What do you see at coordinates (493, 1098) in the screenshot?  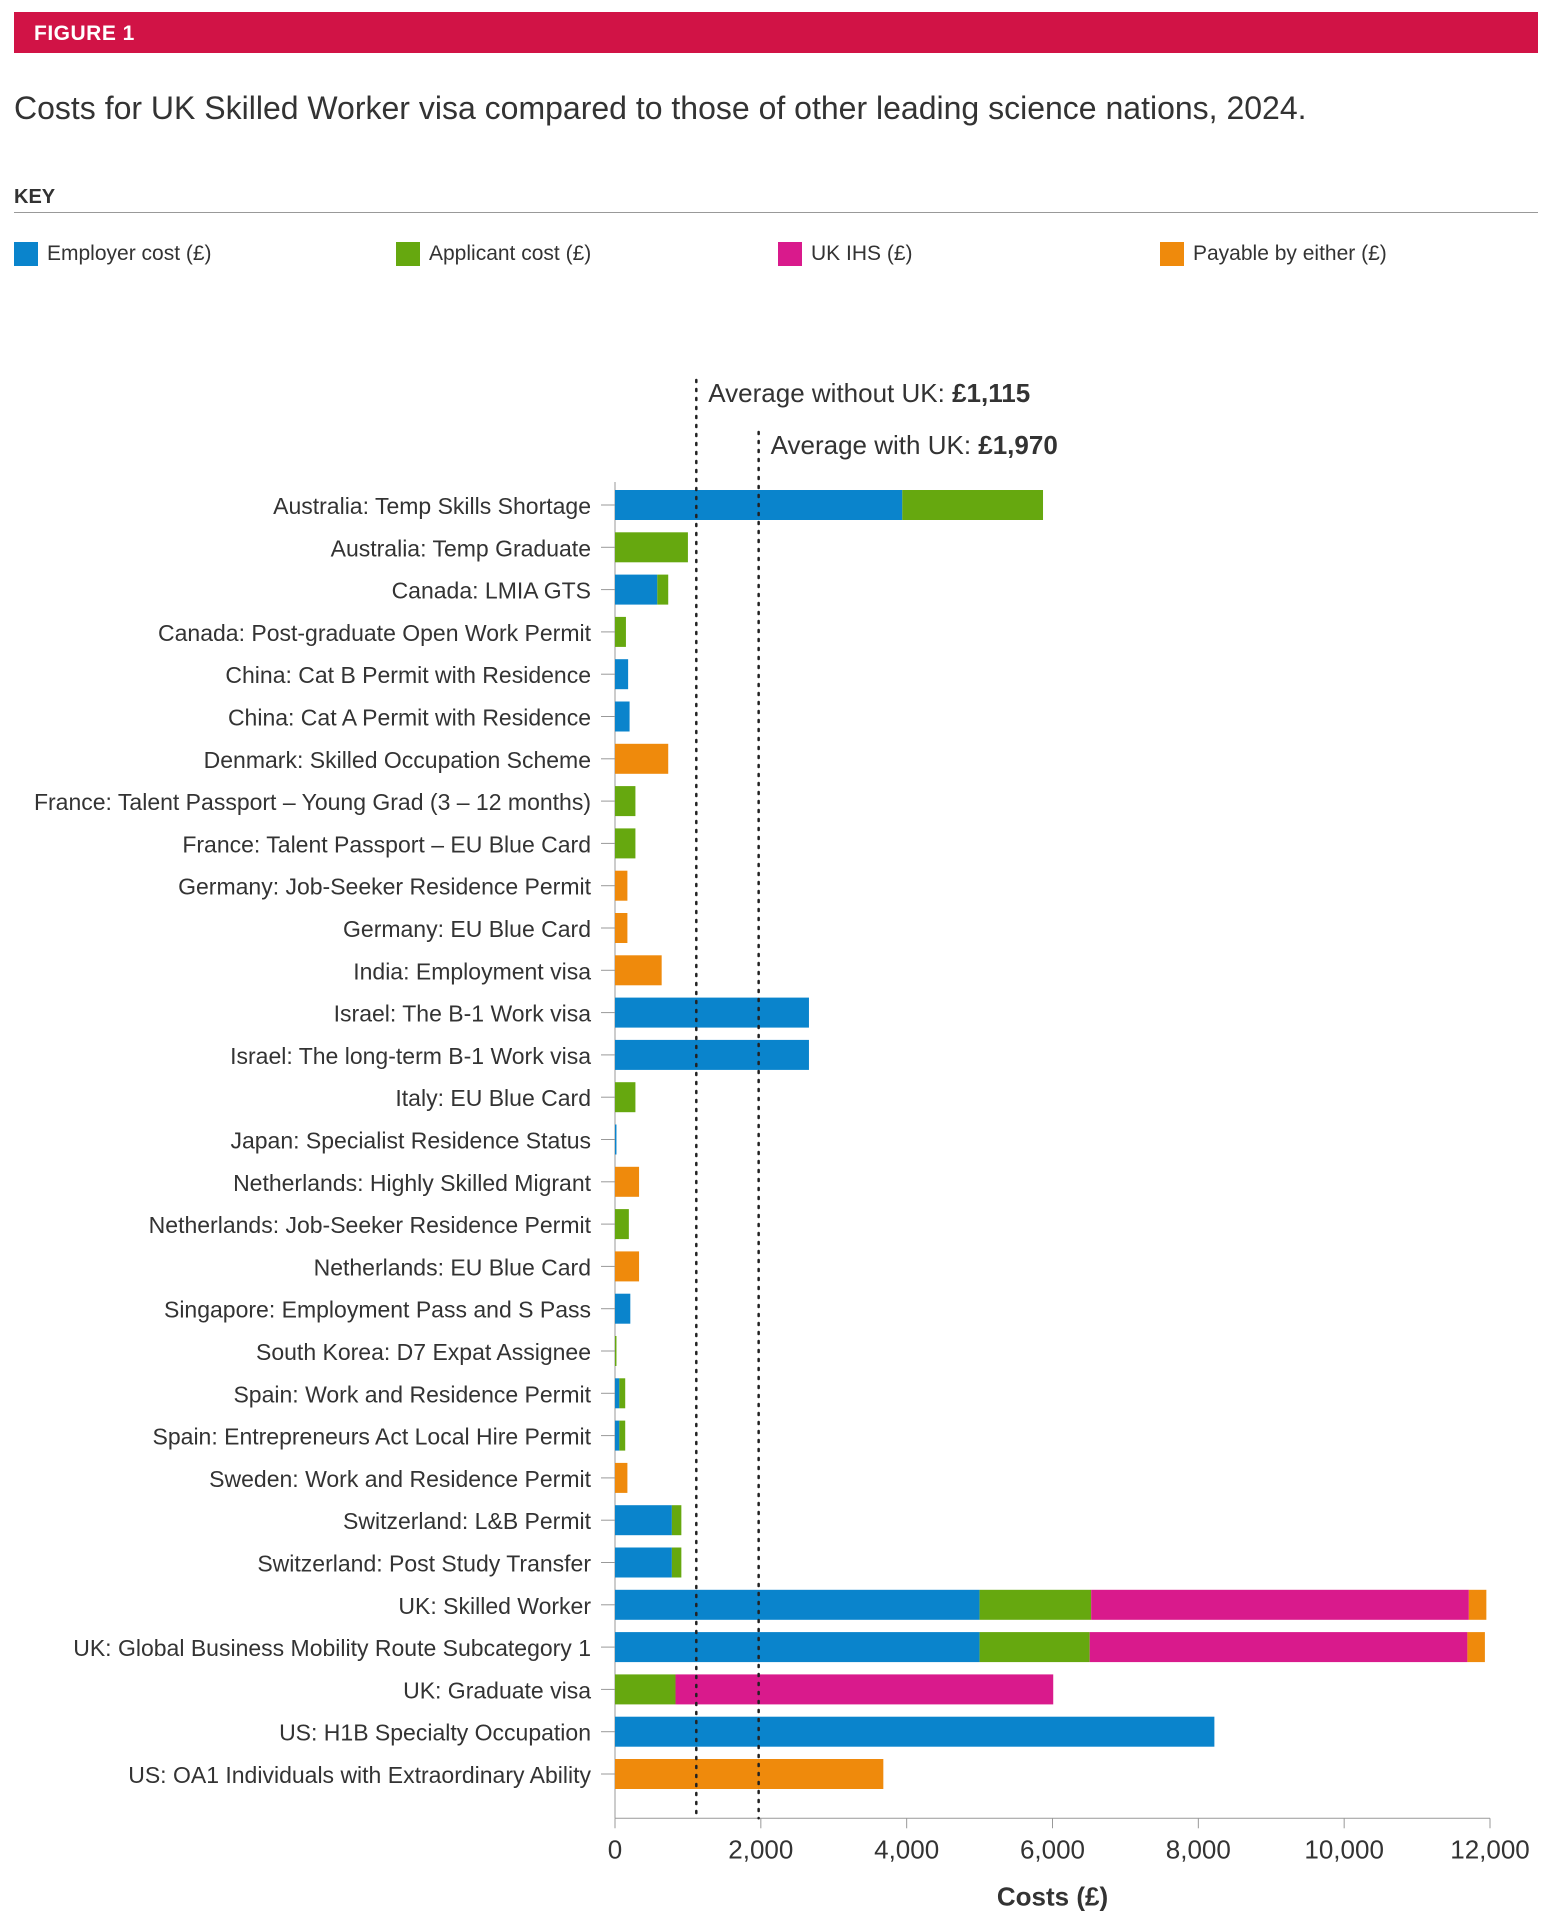 I see `category-label: Italy: EU Blue Card` at bounding box center [493, 1098].